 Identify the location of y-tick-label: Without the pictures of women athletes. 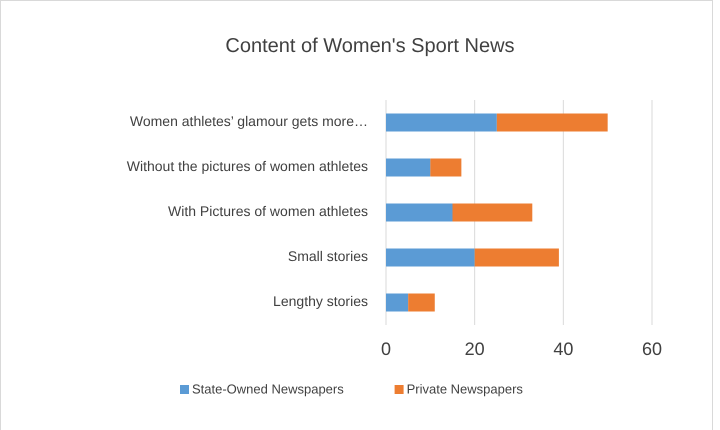
(247, 166).